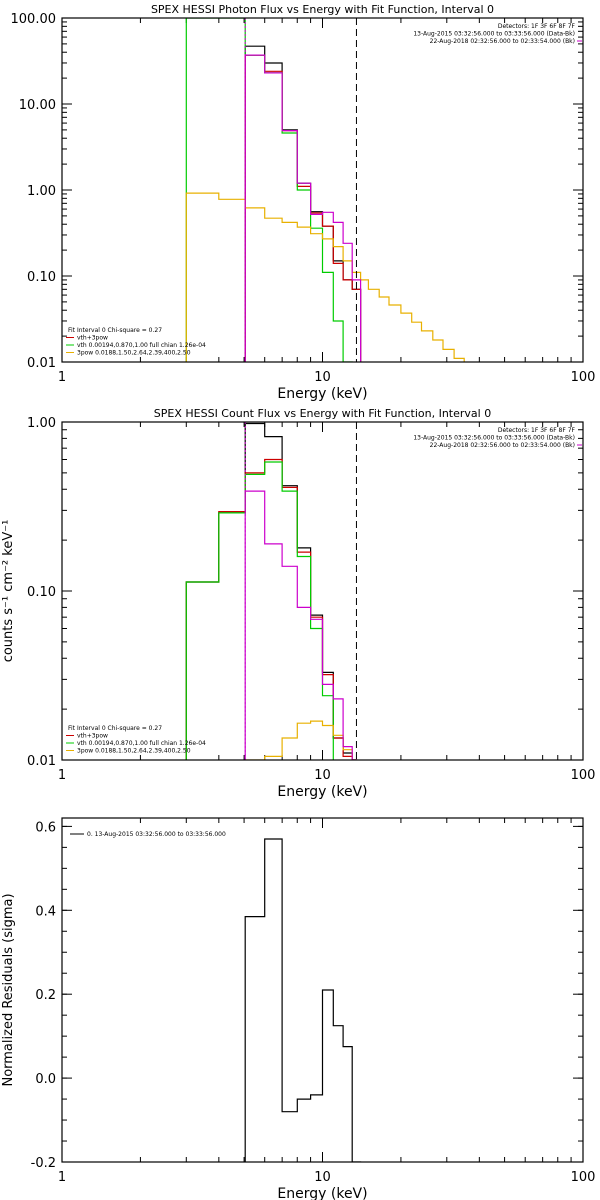 Image resolution: width=600 pixels, height=1200 pixels. I want to click on y-tick-label: 0.6, so click(45, 827).